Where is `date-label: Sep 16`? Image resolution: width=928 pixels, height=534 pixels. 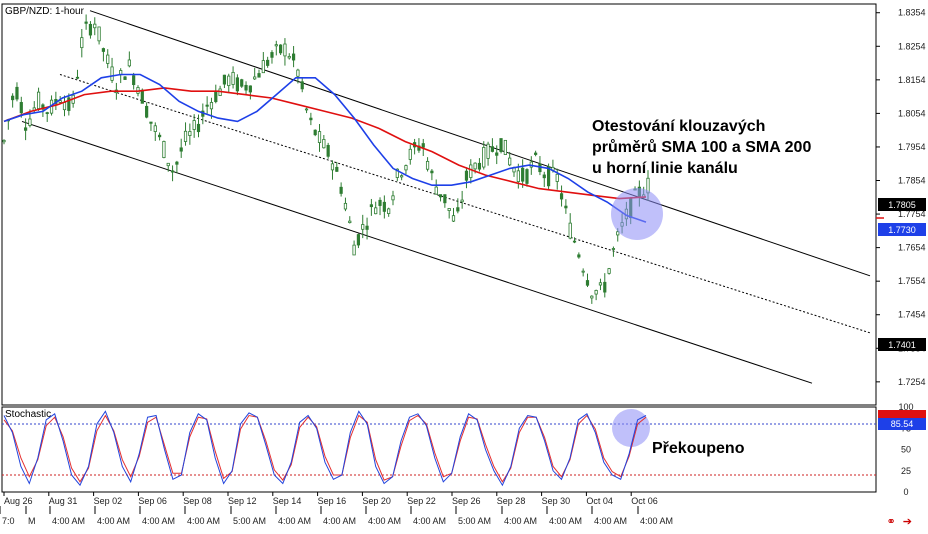 date-label: Sep 16 is located at coordinates (332, 501).